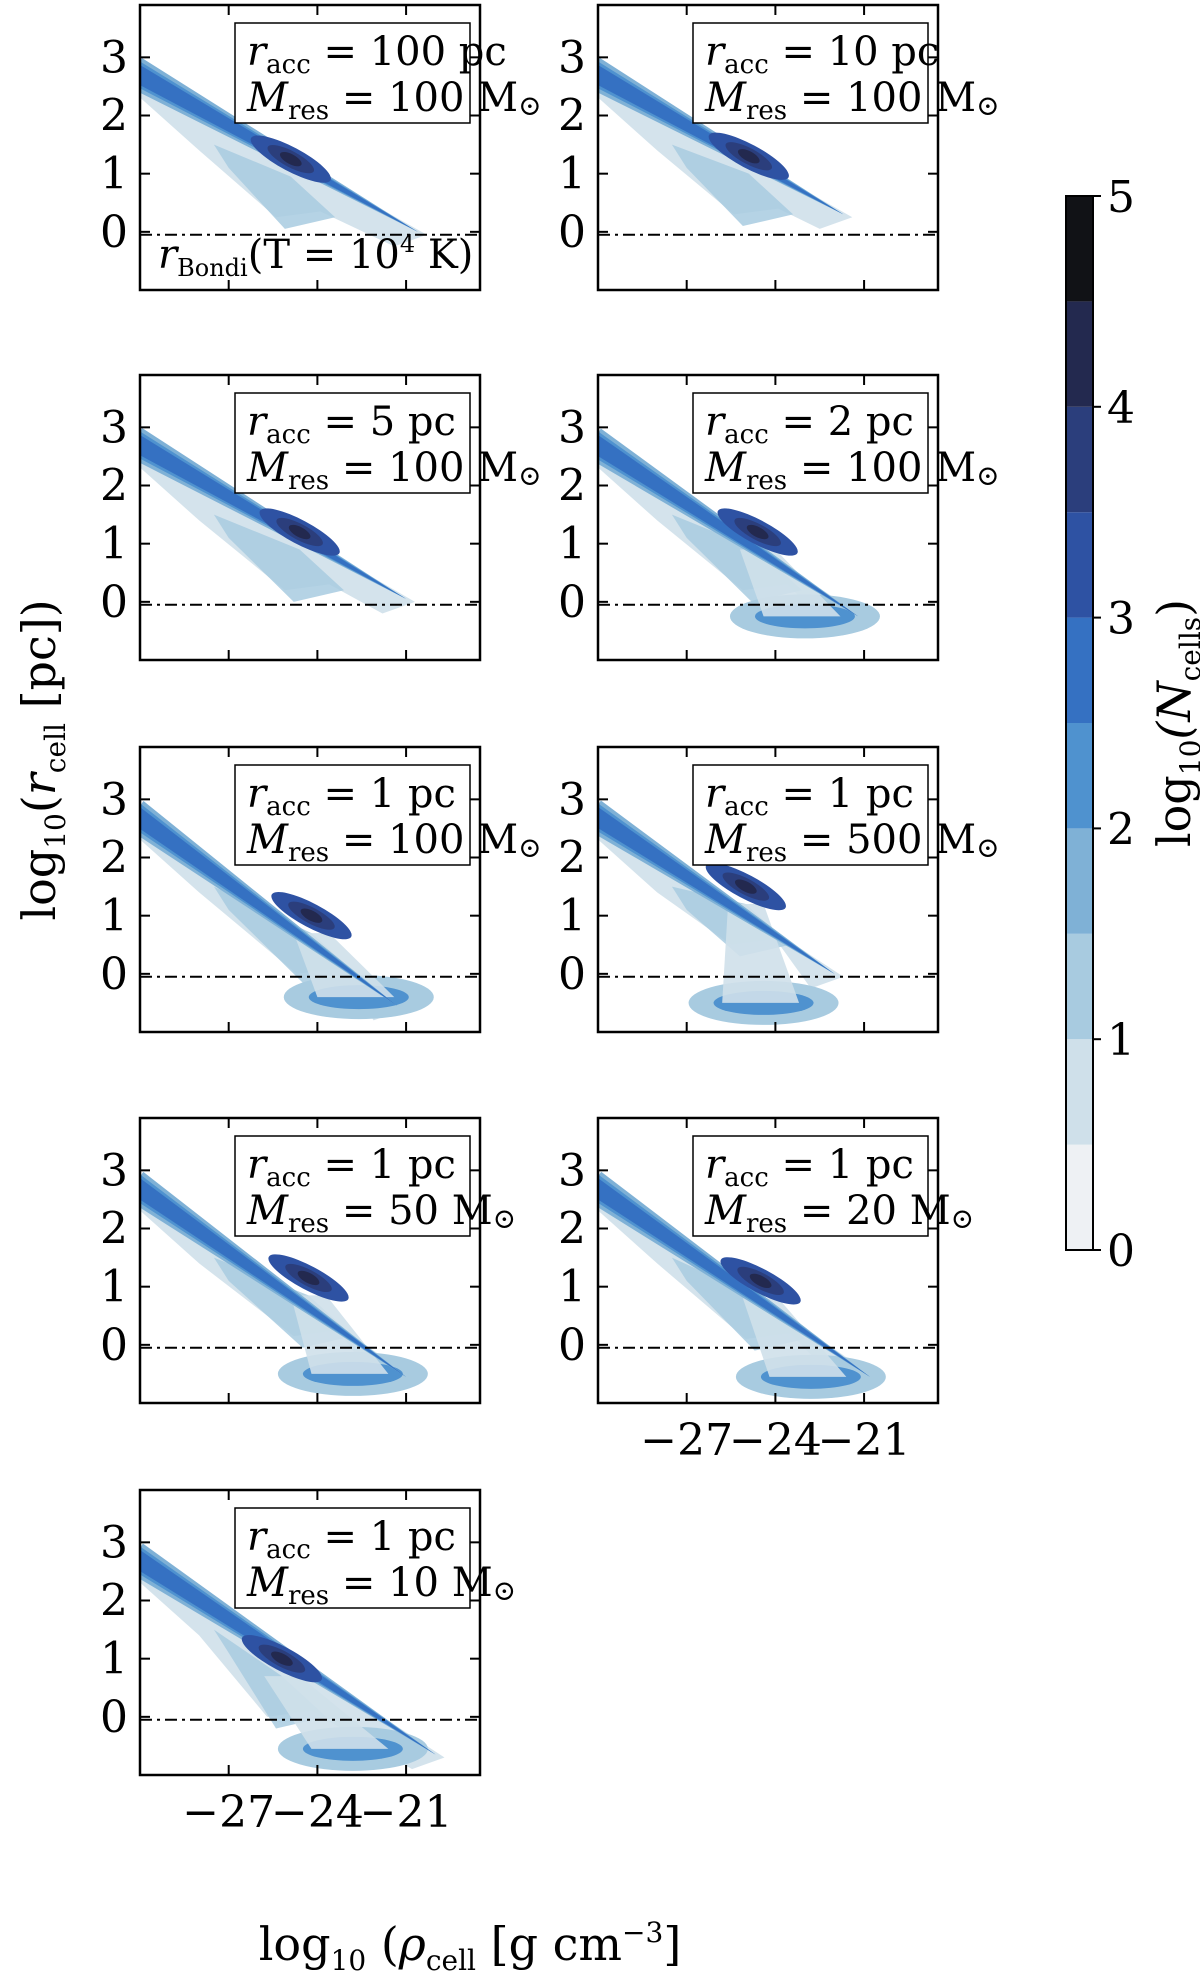  What do you see at coordinates (1121, 1040) in the screenshot?
I see `colorbar-tick-label: 1` at bounding box center [1121, 1040].